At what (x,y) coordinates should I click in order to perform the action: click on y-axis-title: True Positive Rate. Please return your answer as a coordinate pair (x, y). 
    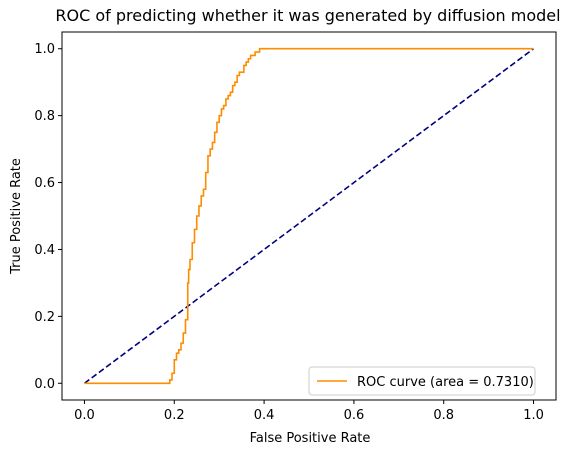
    Looking at the image, I should click on (16, 216).